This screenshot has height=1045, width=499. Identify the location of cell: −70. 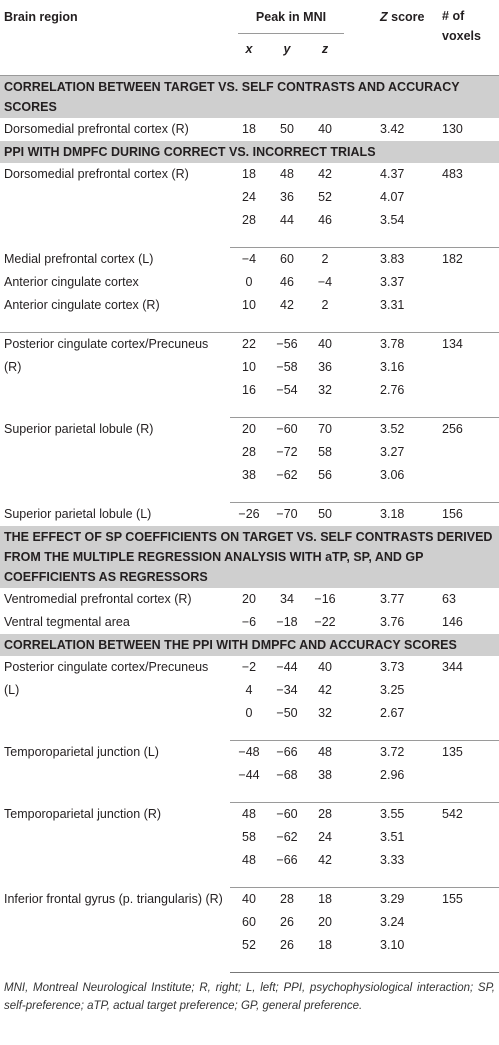
(287, 514).